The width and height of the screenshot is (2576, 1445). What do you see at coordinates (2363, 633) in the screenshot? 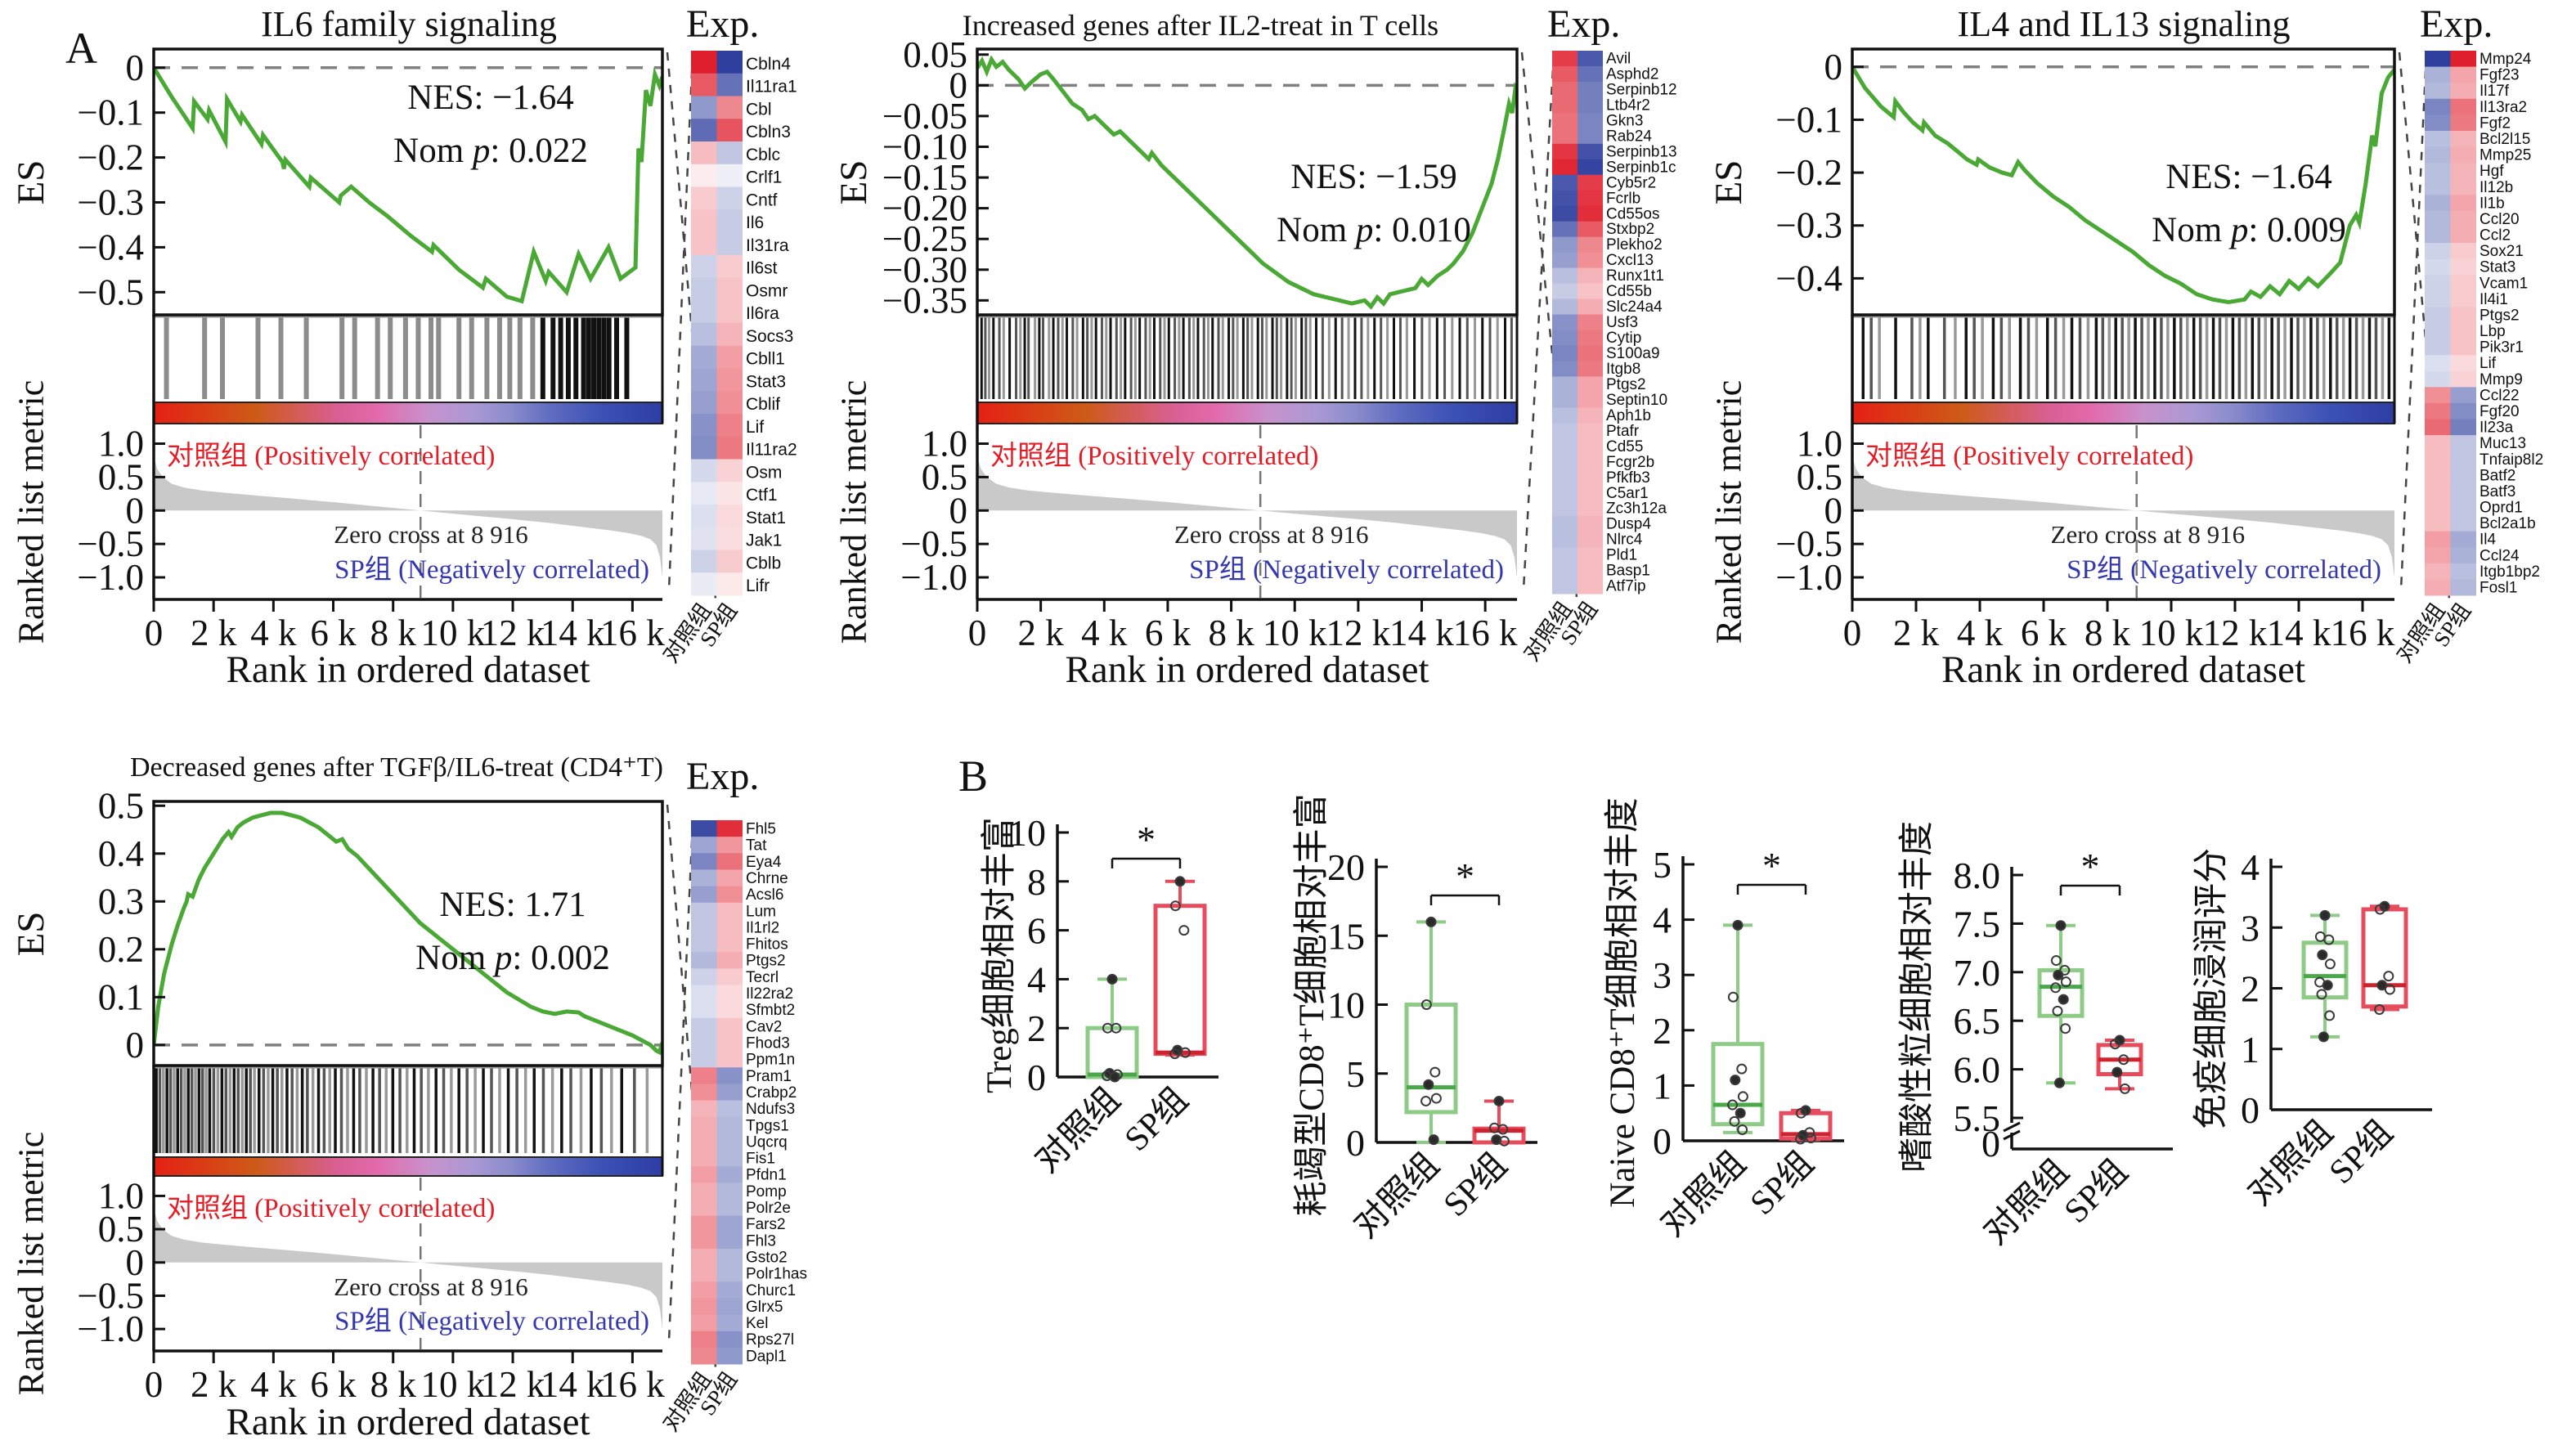
I see `x-tick-label: 16 k` at bounding box center [2363, 633].